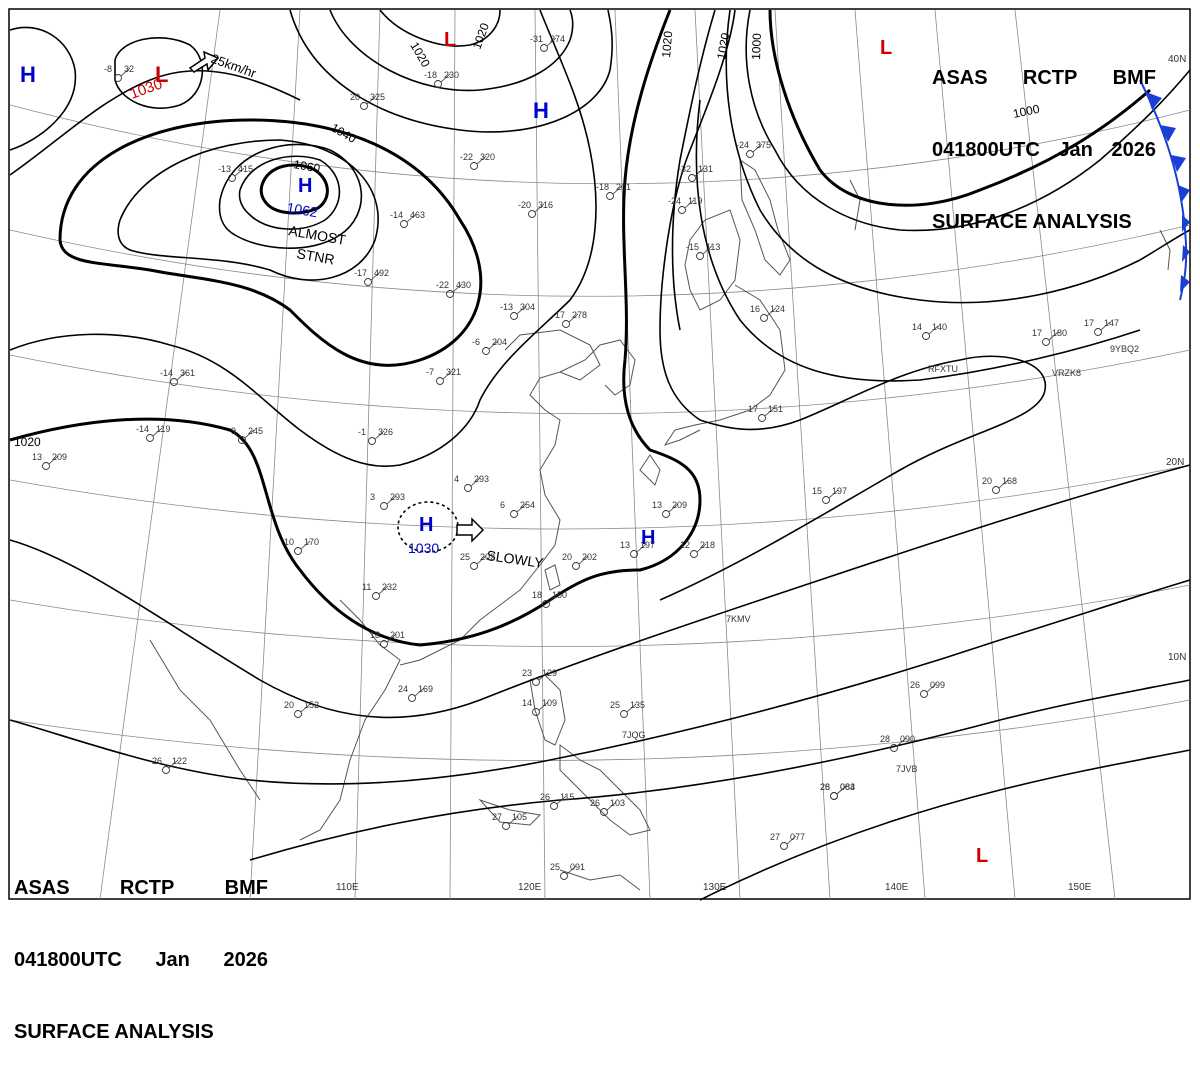 Image resolution: width=1200 pixels, height=1068 pixels. What do you see at coordinates (715, 887) in the screenshot?
I see `longitude-label: 130E` at bounding box center [715, 887].